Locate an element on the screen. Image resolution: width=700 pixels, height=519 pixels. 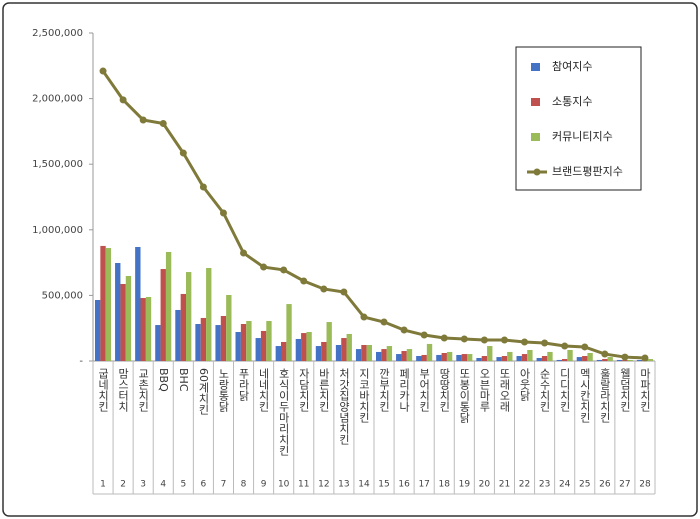
legend-swatch-point is located at coordinates (537, 172).